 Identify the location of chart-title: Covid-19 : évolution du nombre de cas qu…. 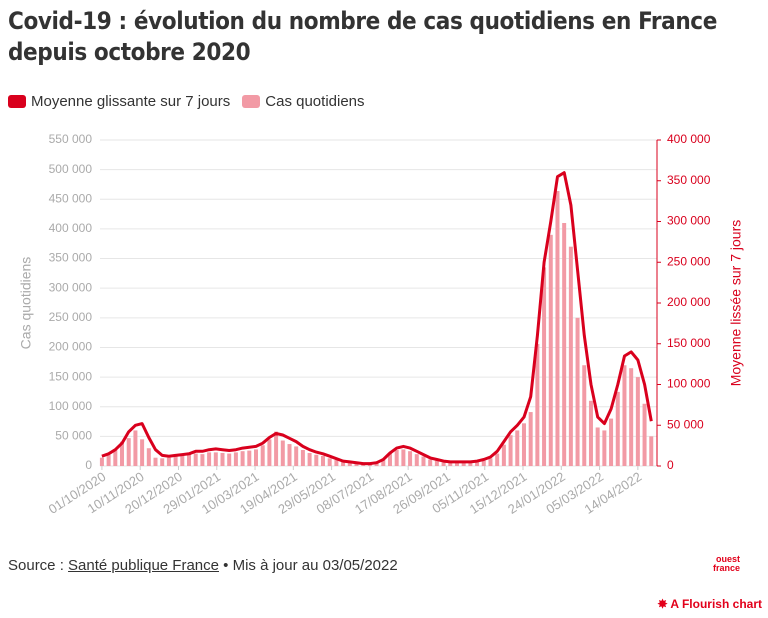
(362, 36).